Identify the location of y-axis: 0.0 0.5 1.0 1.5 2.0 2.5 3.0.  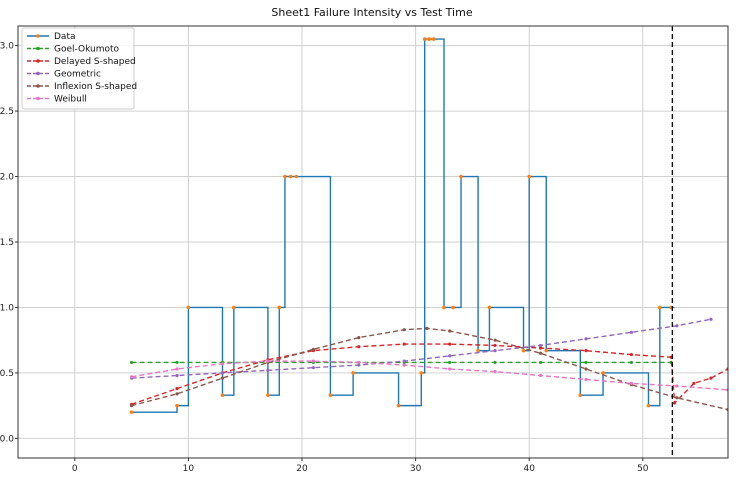
(9, 243).